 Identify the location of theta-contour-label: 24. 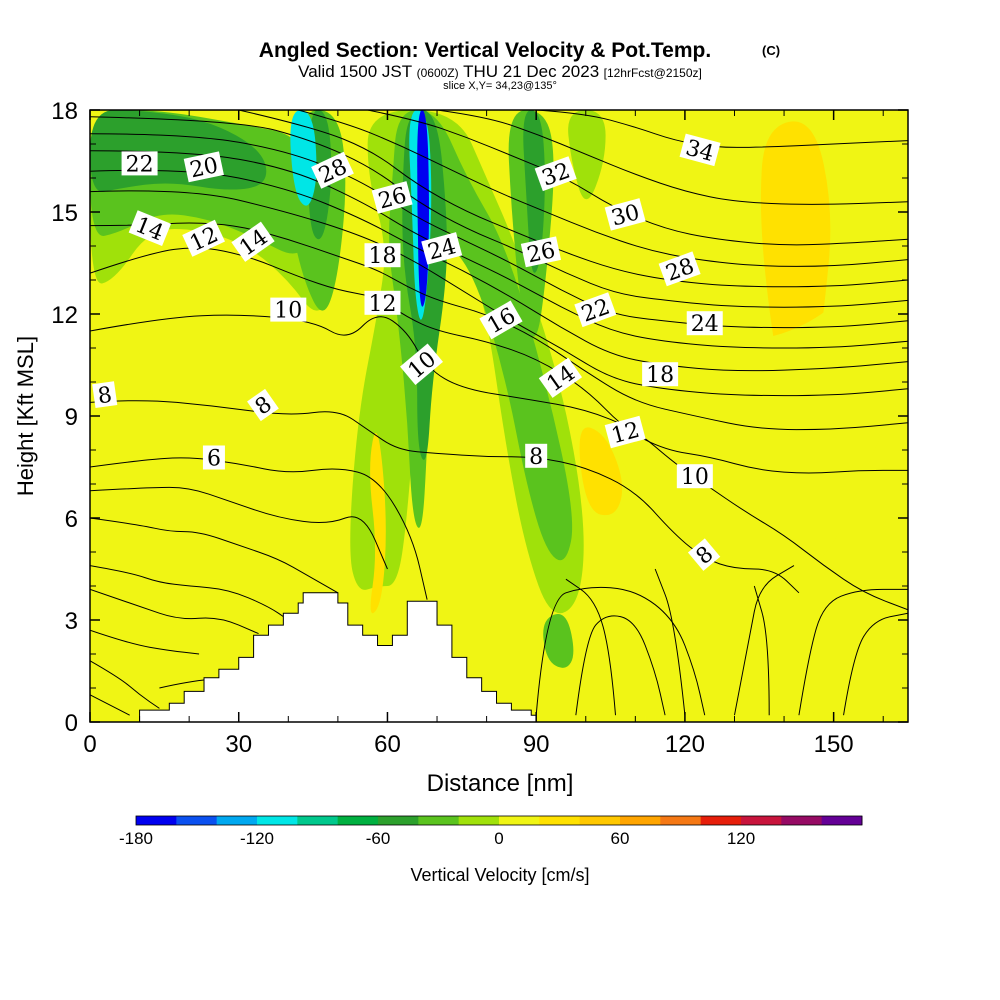
(442, 249).